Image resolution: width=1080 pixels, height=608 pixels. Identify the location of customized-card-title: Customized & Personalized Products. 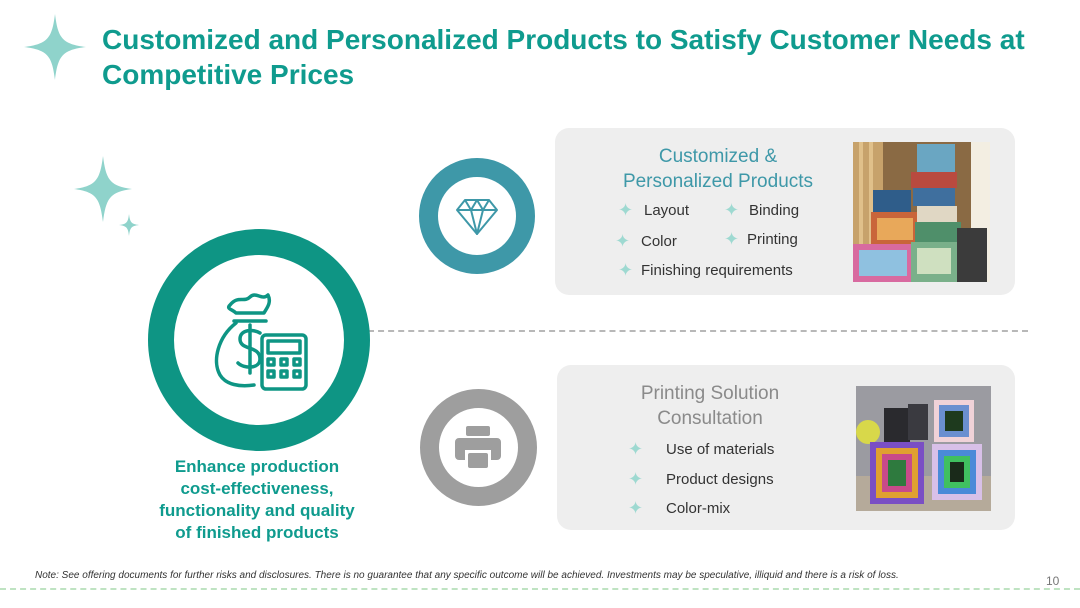
(718, 169).